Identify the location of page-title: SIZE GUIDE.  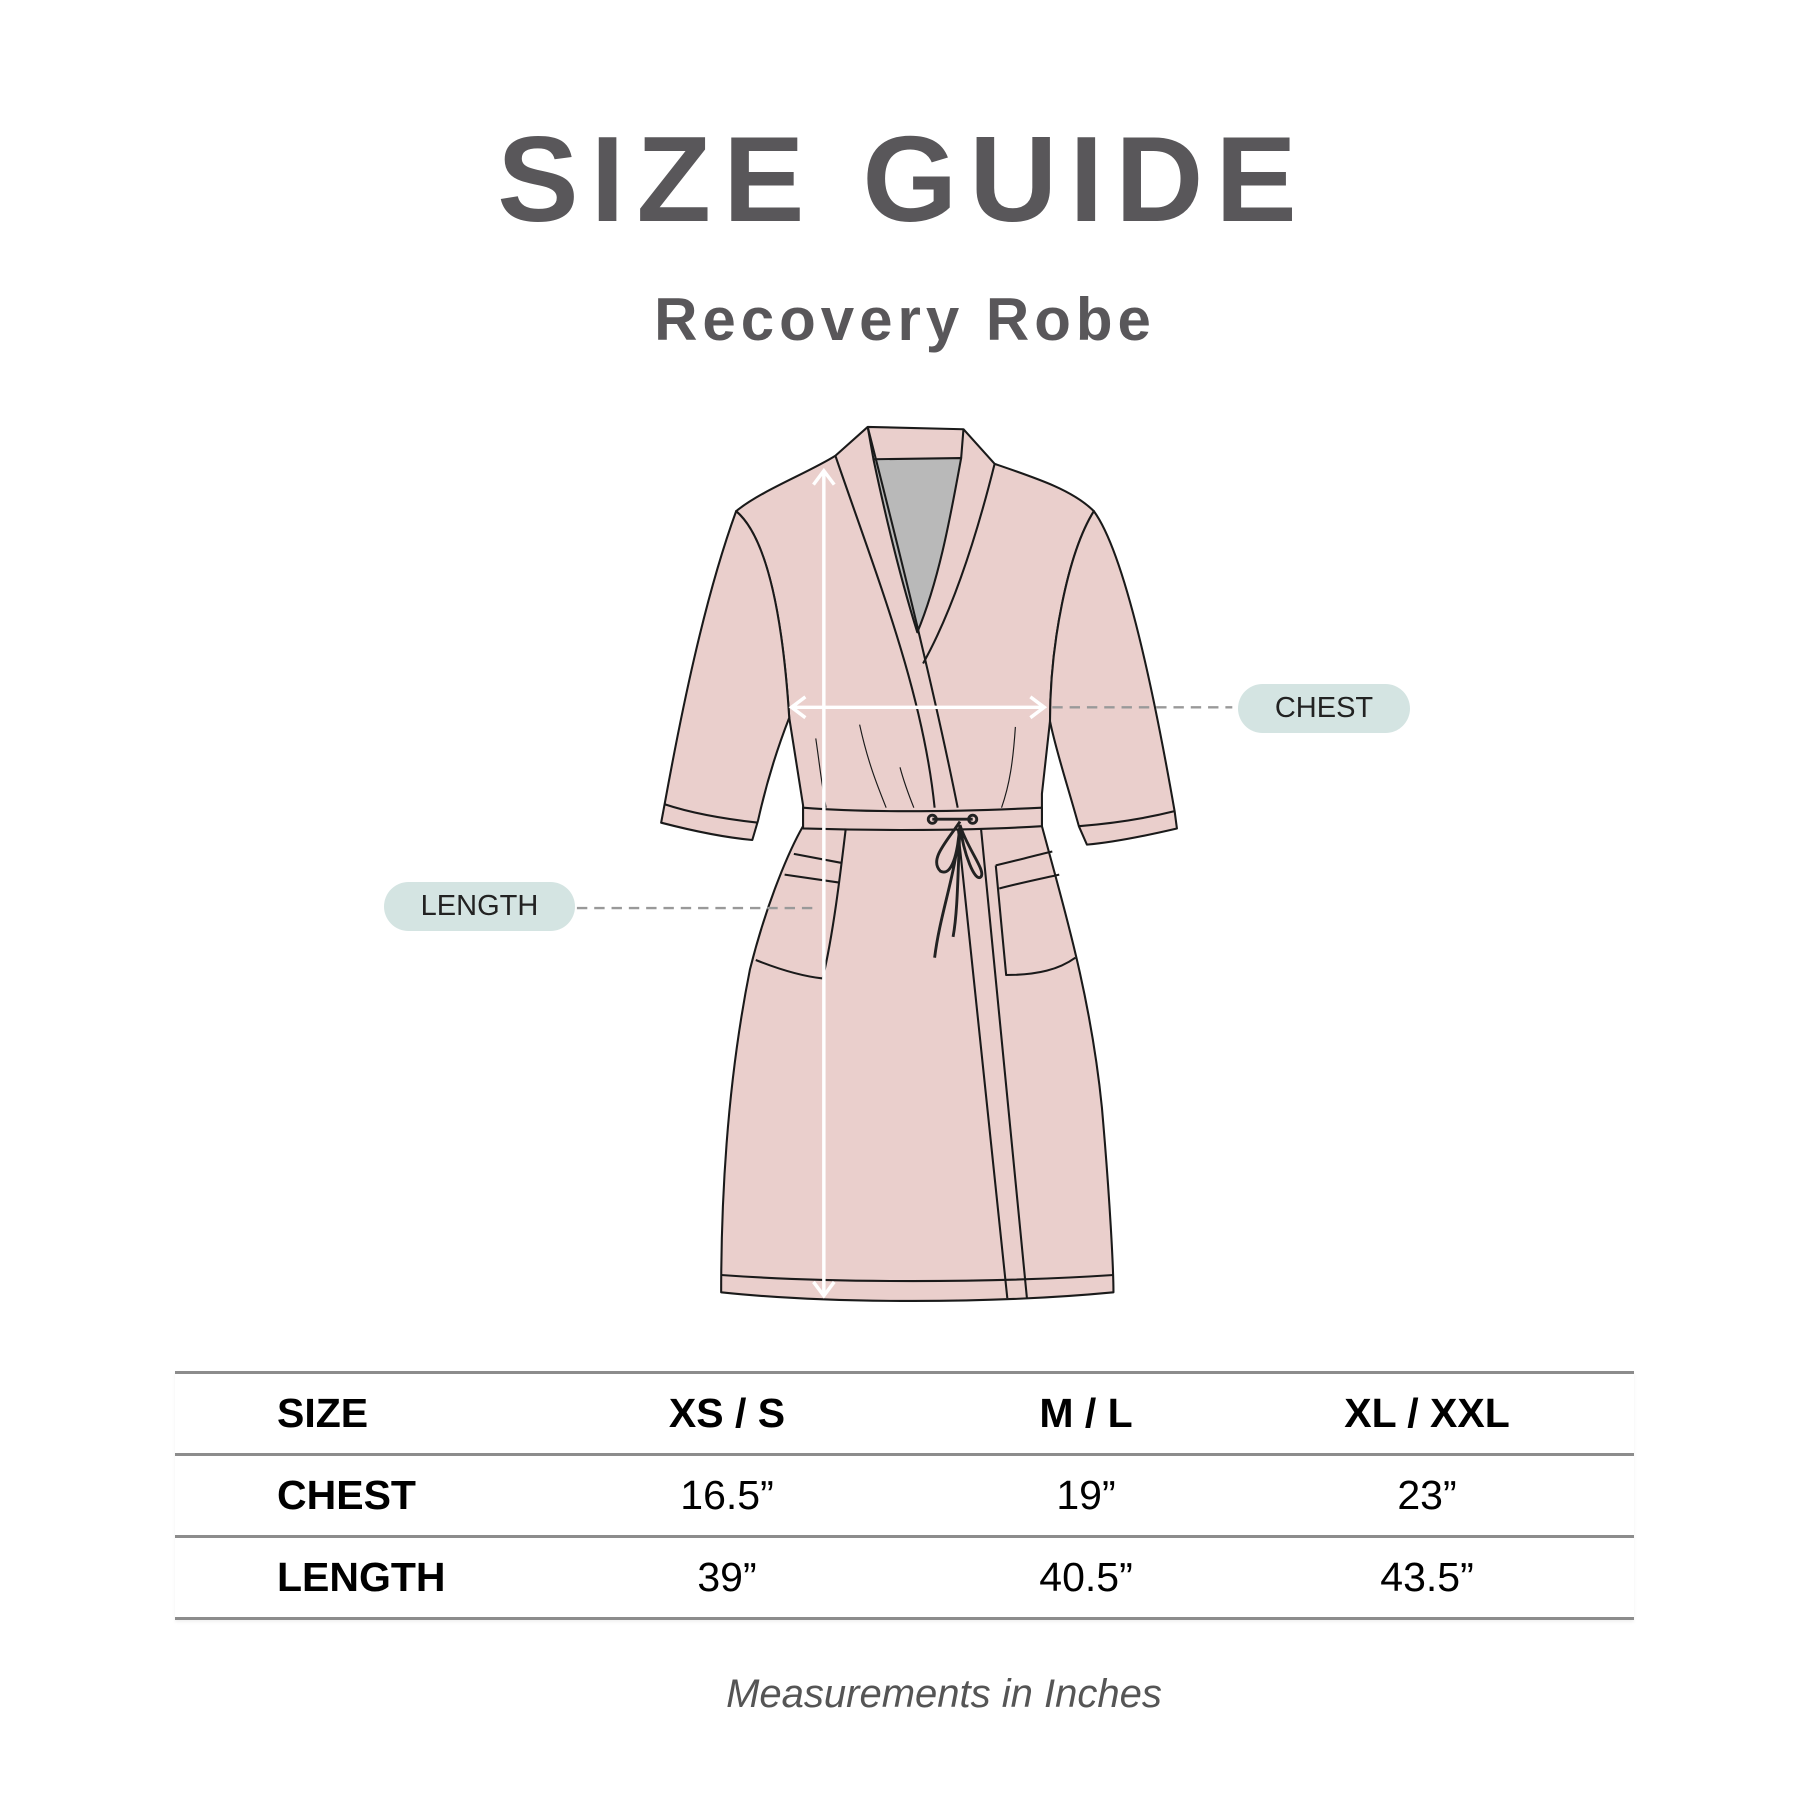
(903, 179).